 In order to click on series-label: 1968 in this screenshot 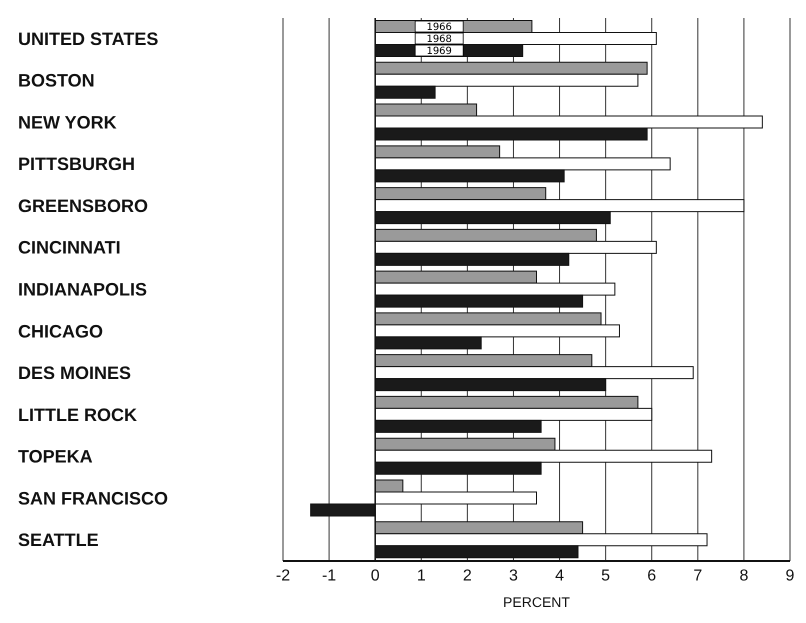, I will do `click(439, 40)`.